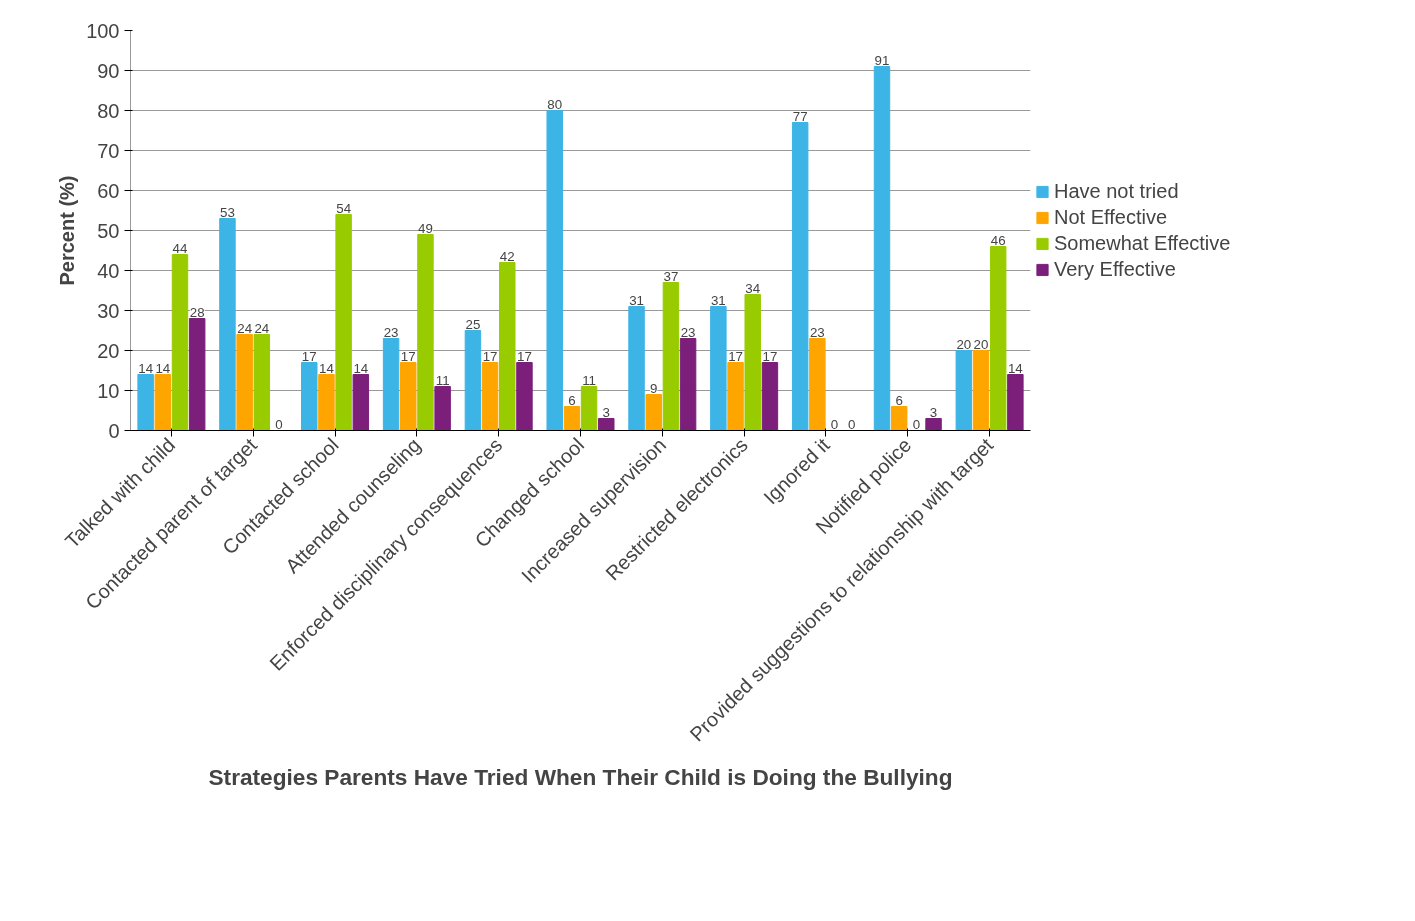 This screenshot has height=921, width=1415. Describe the element at coordinates (67, 230) in the screenshot. I see `y-axis-title: Percent (%)` at that location.